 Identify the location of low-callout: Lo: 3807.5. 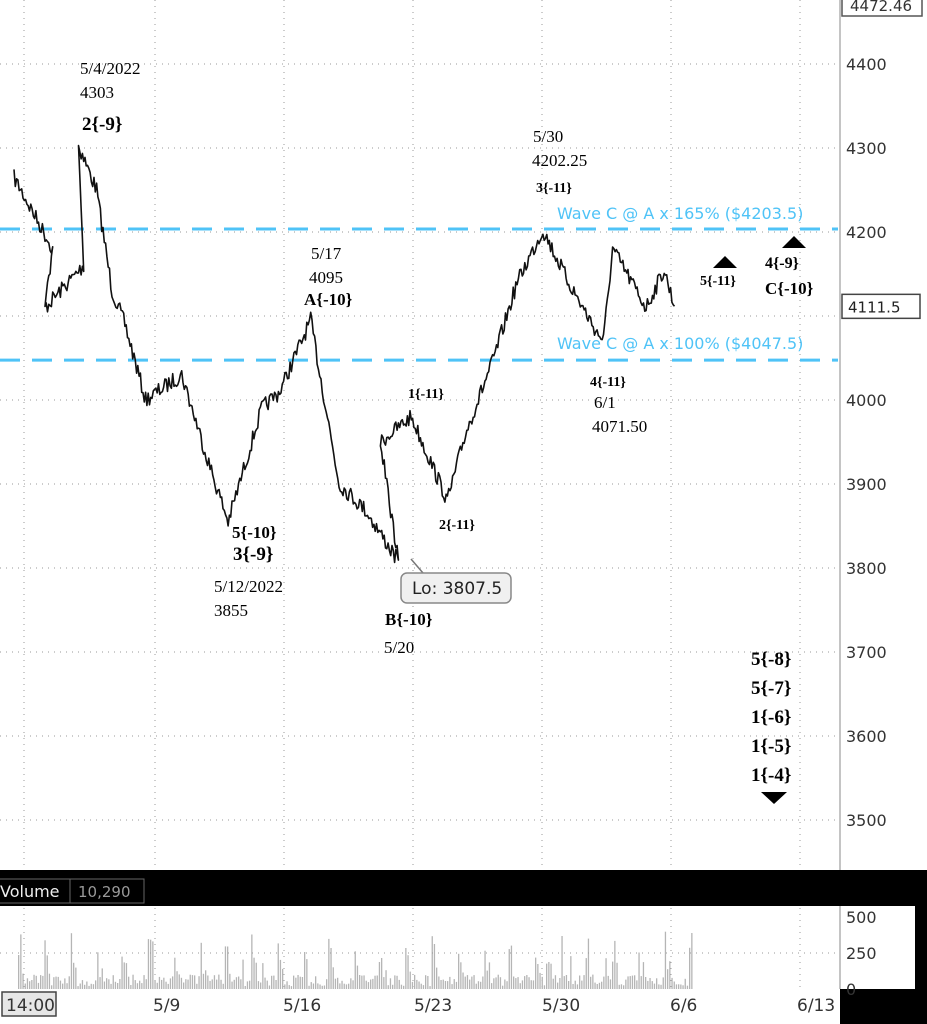
(456, 581).